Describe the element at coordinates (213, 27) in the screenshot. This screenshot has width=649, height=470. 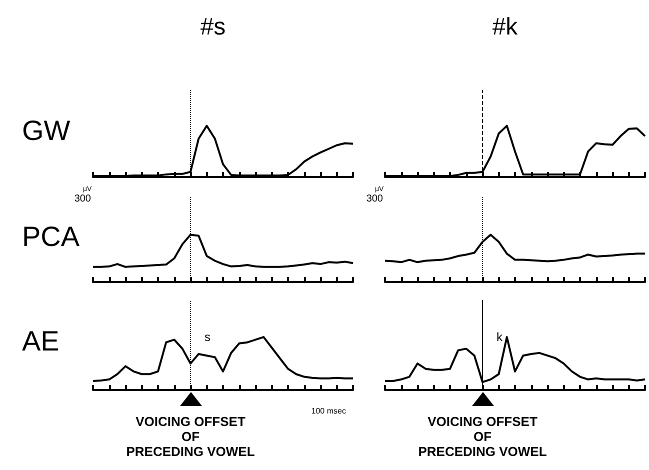
I see `chart-title: #s` at that location.